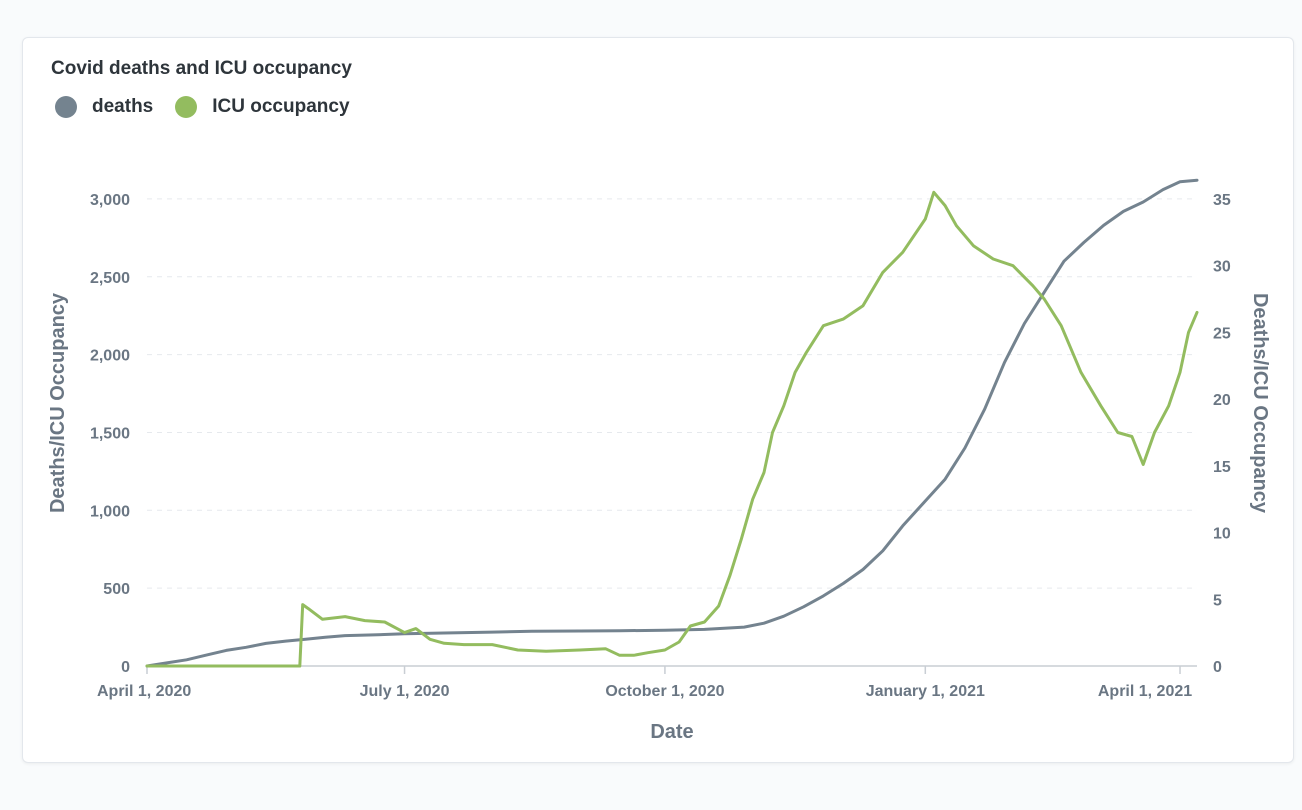 The width and height of the screenshot is (1302, 810). I want to click on y-right-tick-label: 30, so click(1222, 267).